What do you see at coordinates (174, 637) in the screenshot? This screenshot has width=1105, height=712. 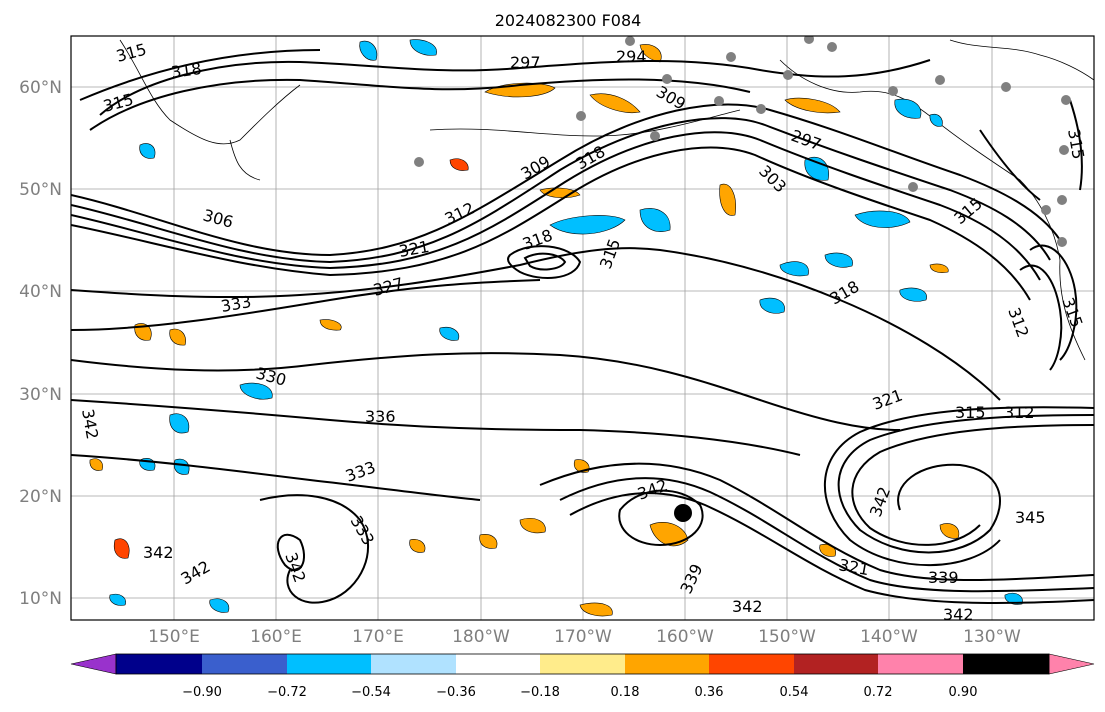 I see `lon-tick-label: 150°E` at bounding box center [174, 637].